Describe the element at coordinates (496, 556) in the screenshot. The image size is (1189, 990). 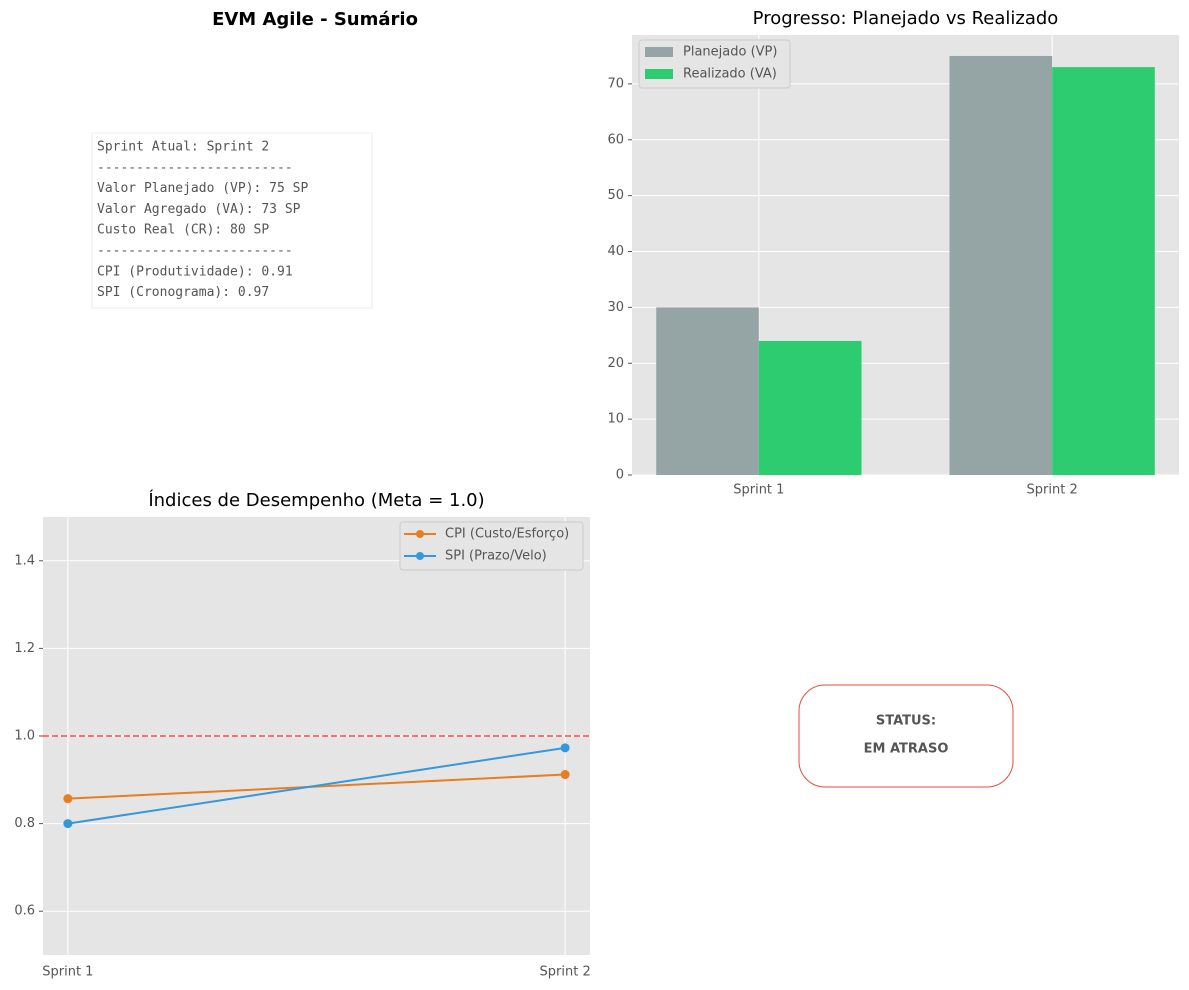
I see `legend-label: SPI (Prazo/Velo)` at that location.